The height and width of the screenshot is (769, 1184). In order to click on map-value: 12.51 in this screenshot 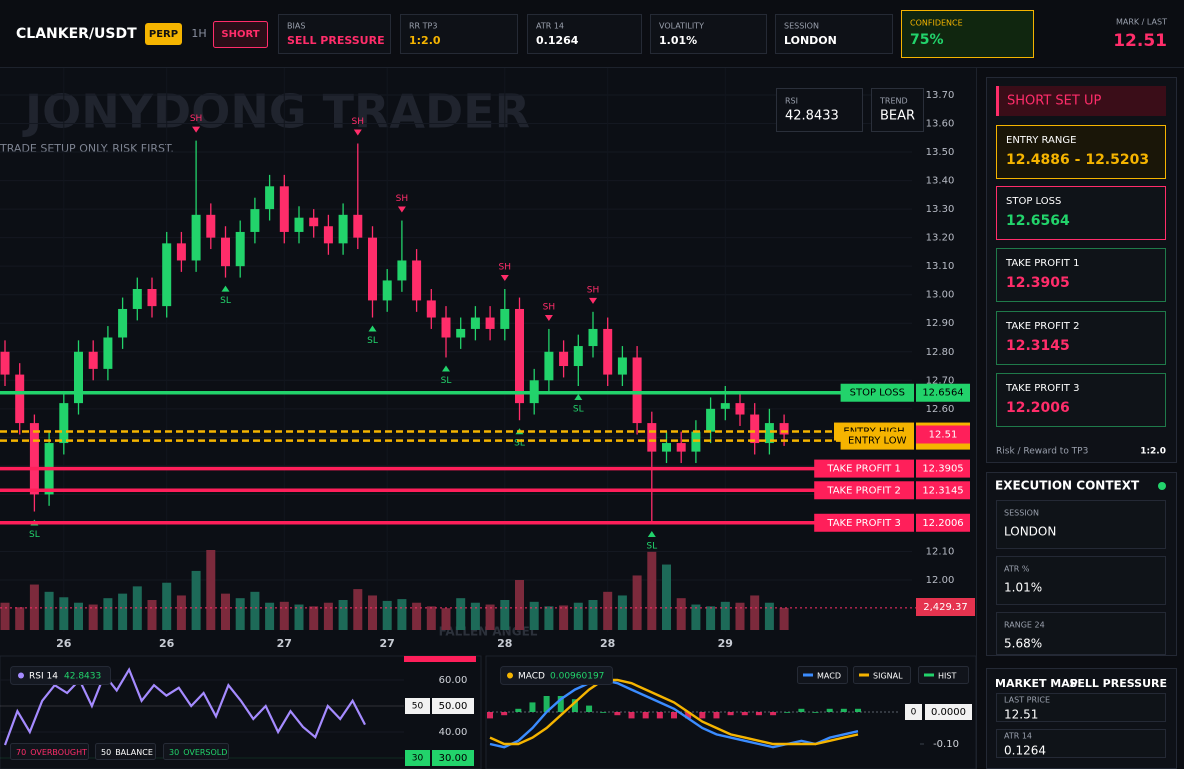, I will do `click(1021, 715)`.